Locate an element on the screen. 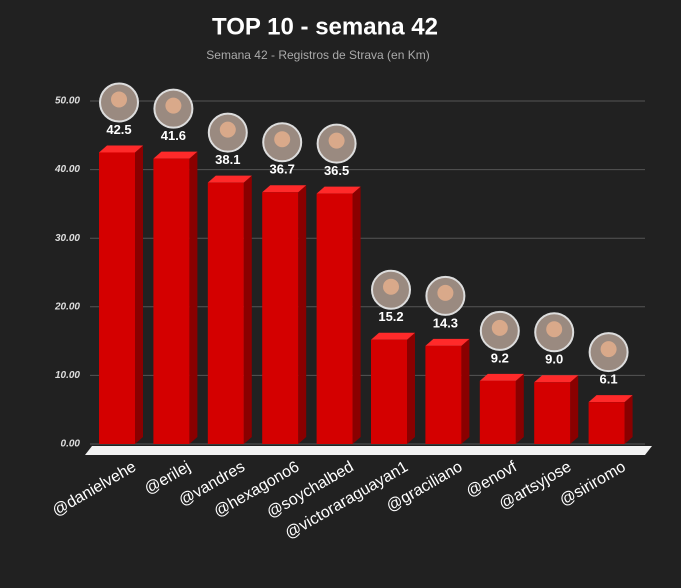 The height and width of the screenshot is (588, 681). value-label: 9.2 is located at coordinates (500, 357).